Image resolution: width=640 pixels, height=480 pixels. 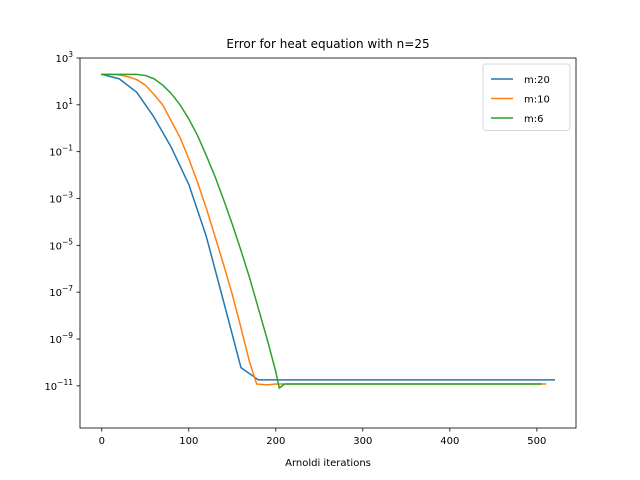 What do you see at coordinates (61, 244) in the screenshot?
I see `y-tick-label-4: 10⁻⁵` at bounding box center [61, 244].